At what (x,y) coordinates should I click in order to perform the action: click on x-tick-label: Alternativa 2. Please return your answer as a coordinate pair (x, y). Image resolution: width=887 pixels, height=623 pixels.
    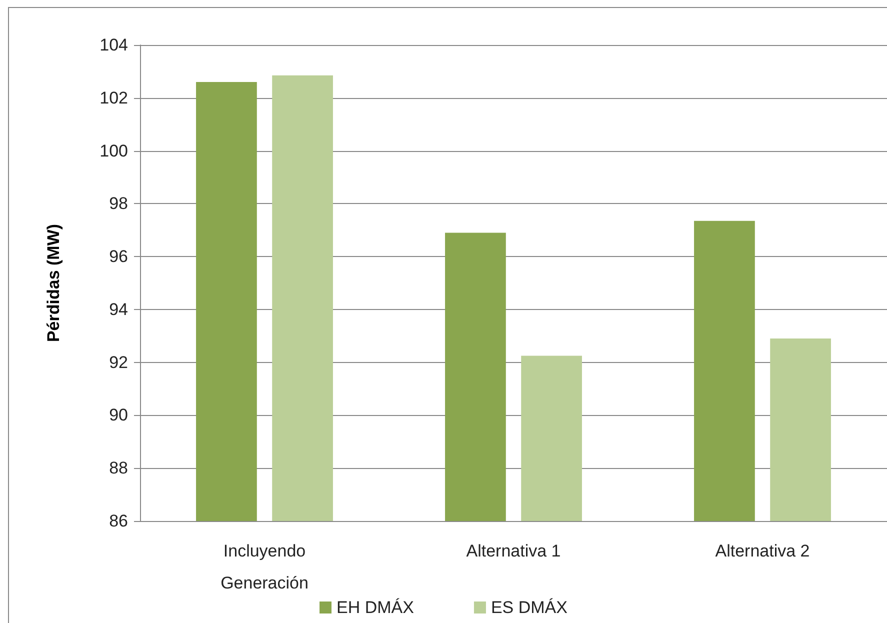
    Looking at the image, I should click on (762, 551).